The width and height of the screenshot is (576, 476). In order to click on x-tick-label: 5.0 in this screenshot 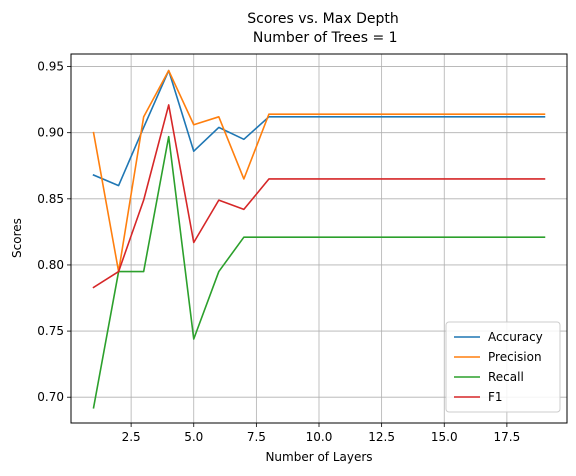, I will do `click(193, 437)`.